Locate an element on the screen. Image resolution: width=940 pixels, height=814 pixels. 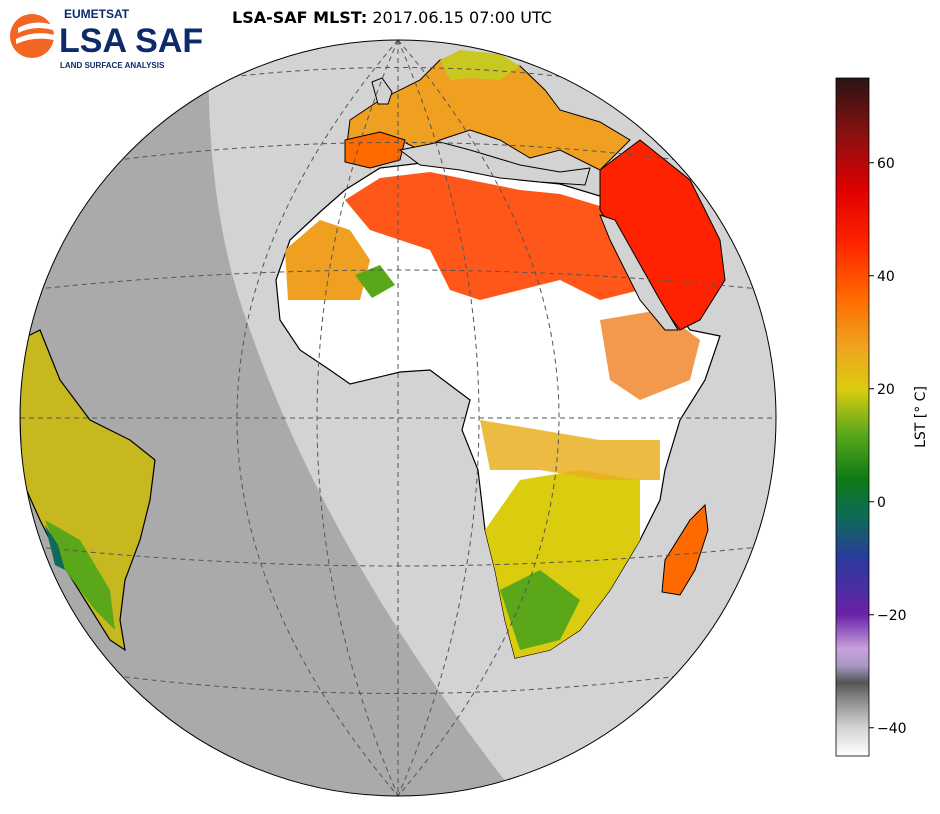
colorbar-tick-label: 0 is located at coordinates (881, 503).